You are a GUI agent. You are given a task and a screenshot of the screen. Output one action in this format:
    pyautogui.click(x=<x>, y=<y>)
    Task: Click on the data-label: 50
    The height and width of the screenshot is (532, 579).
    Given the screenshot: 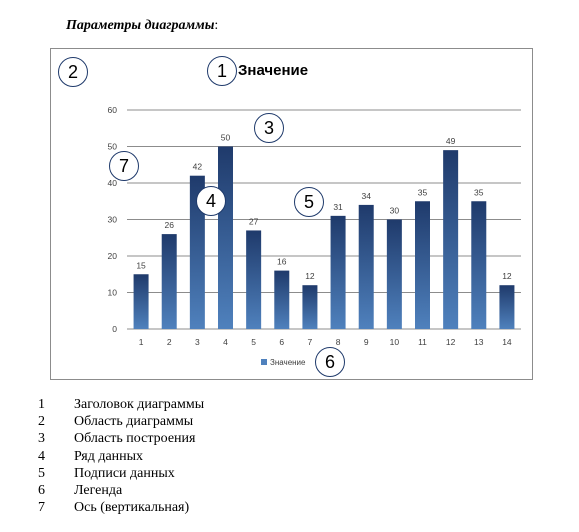 What is the action you would take?
    pyautogui.click(x=226, y=138)
    